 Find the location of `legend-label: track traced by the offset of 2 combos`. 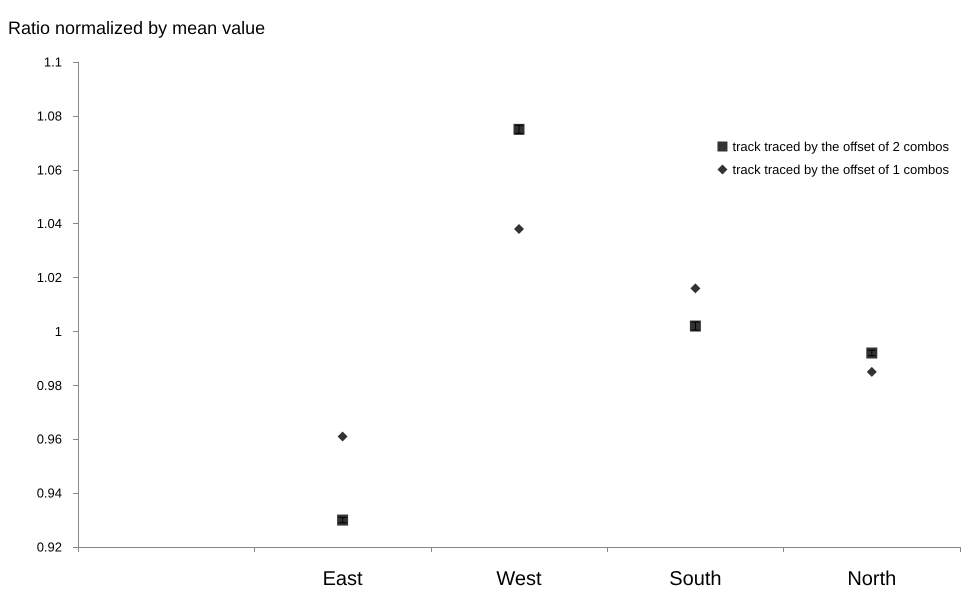

legend-label: track traced by the offset of 2 combos is located at coordinates (841, 146).